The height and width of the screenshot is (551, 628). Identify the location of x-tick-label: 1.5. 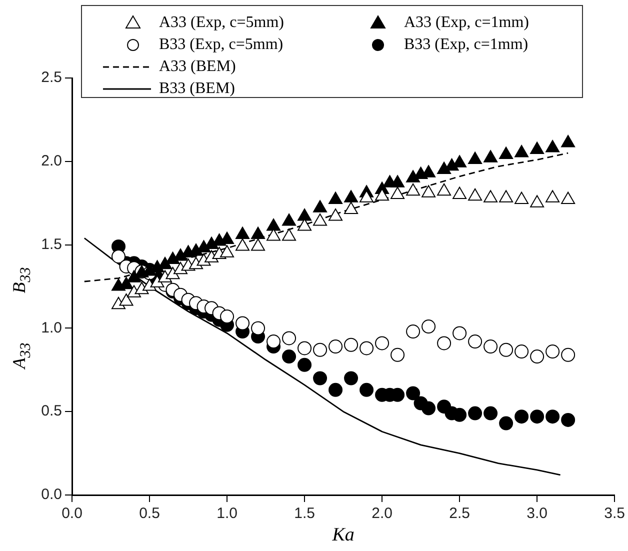
(304, 513).